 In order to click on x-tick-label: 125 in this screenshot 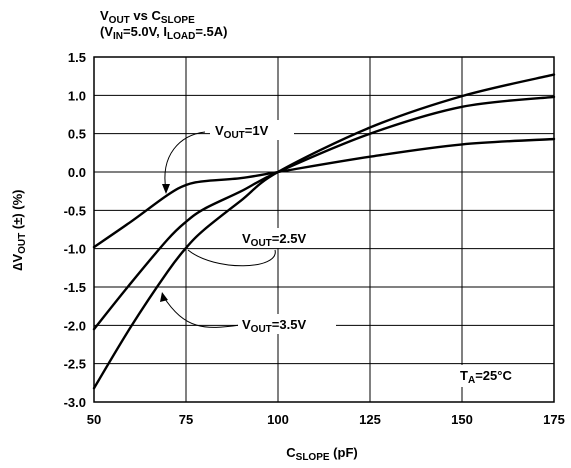, I will do `click(370, 419)`.